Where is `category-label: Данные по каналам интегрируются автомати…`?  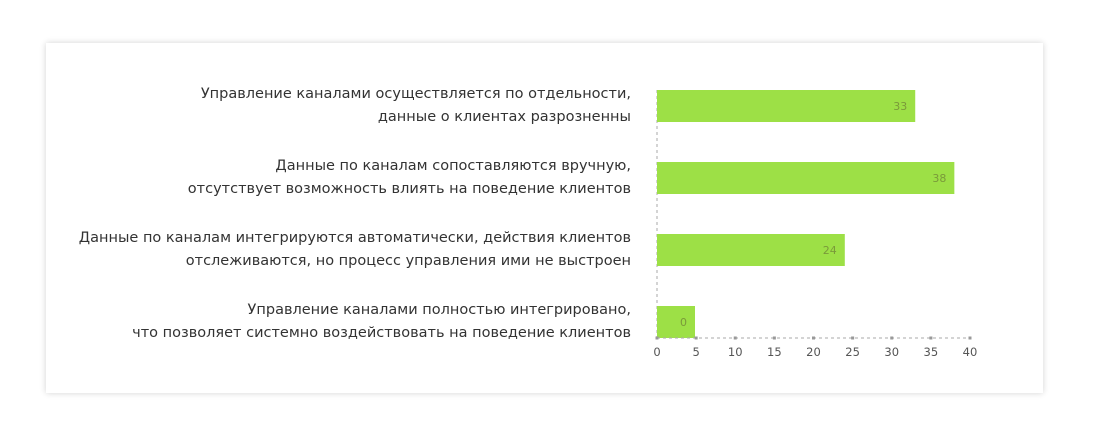 category-label: Данные по каналам интегрируются автомати… is located at coordinates (351, 250).